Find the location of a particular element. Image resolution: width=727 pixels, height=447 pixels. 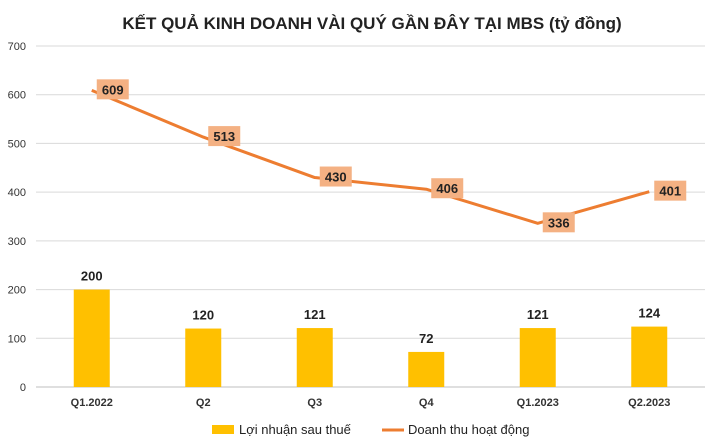

y-tick-label: 300 is located at coordinates (17, 242).